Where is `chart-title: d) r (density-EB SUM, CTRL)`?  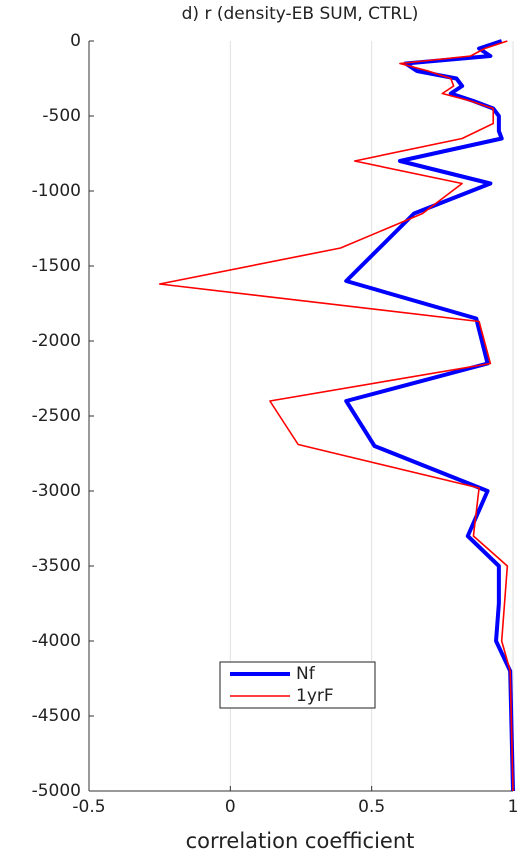
chart-title: d) r (density-EB SUM, CTRL) is located at coordinates (300, 14).